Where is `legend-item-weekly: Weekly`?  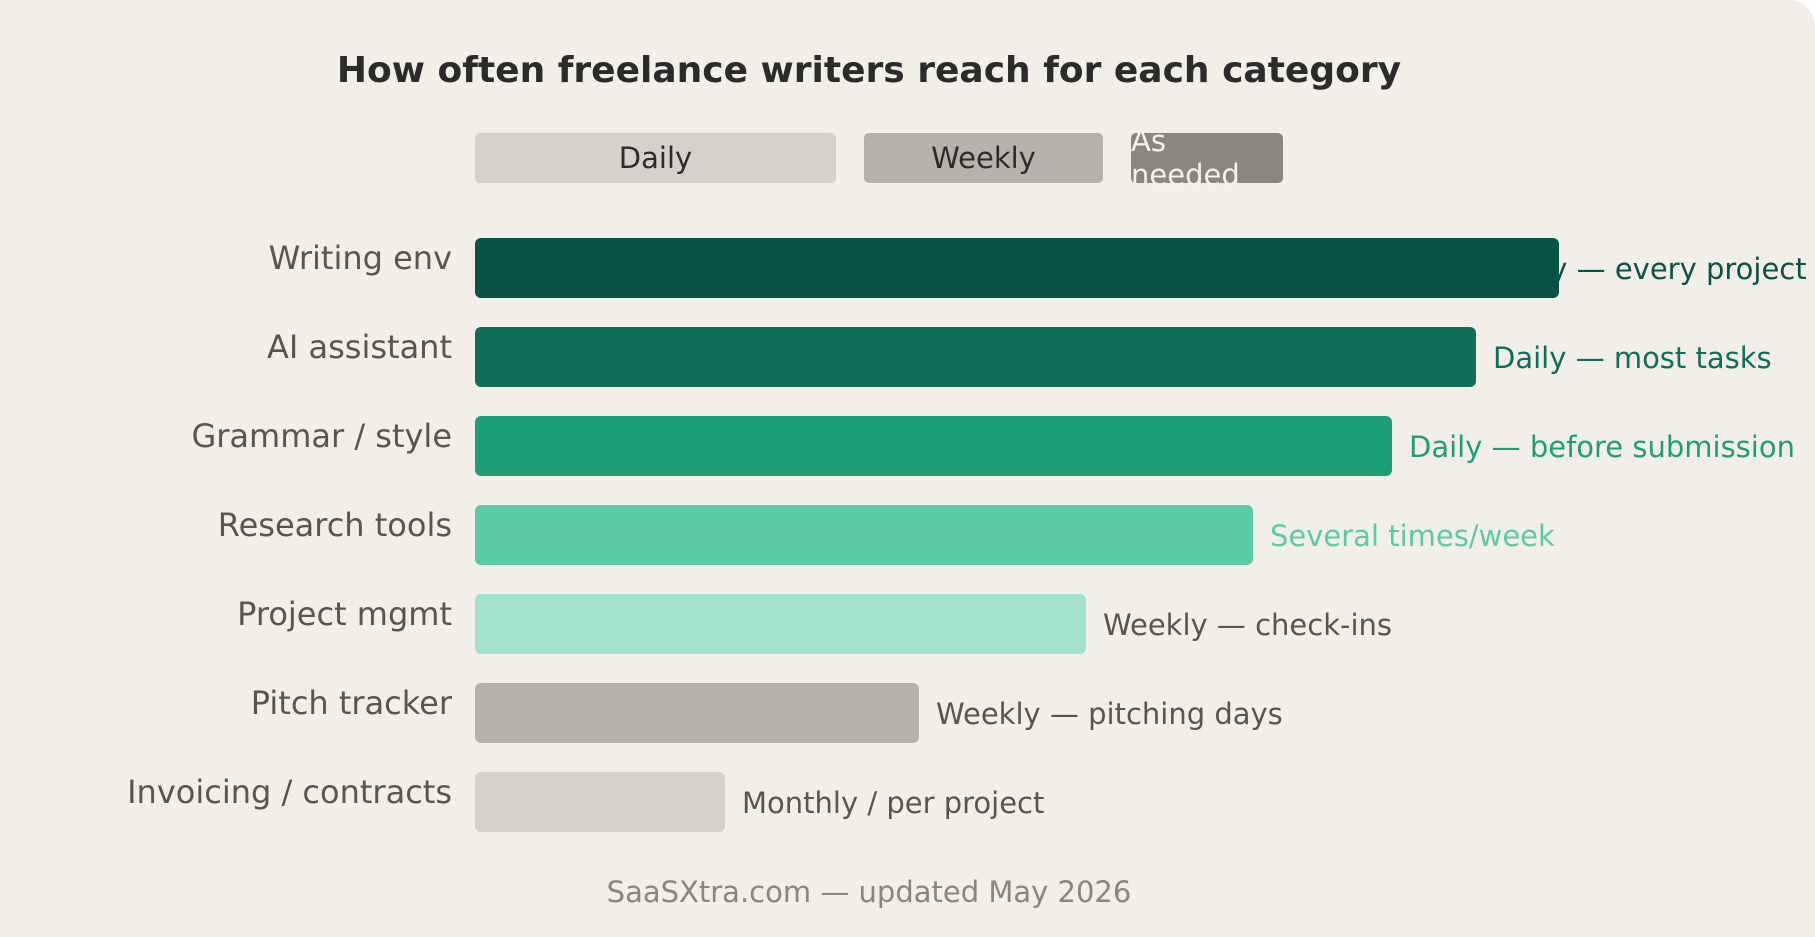 legend-item-weekly: Weekly is located at coordinates (983, 158).